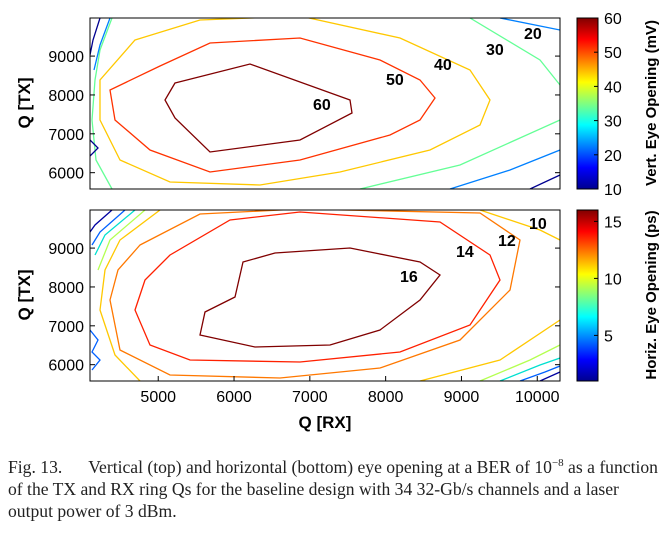 The width and height of the screenshot is (667, 539). I want to click on contour-6b, so click(529, 369).